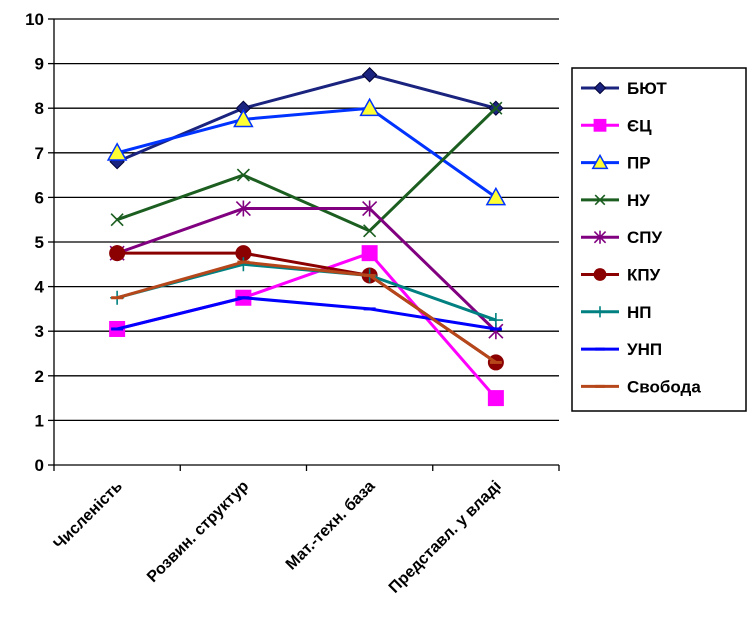 The width and height of the screenshot is (747, 642). I want to click on y-tick-label: 8, so click(39, 108).